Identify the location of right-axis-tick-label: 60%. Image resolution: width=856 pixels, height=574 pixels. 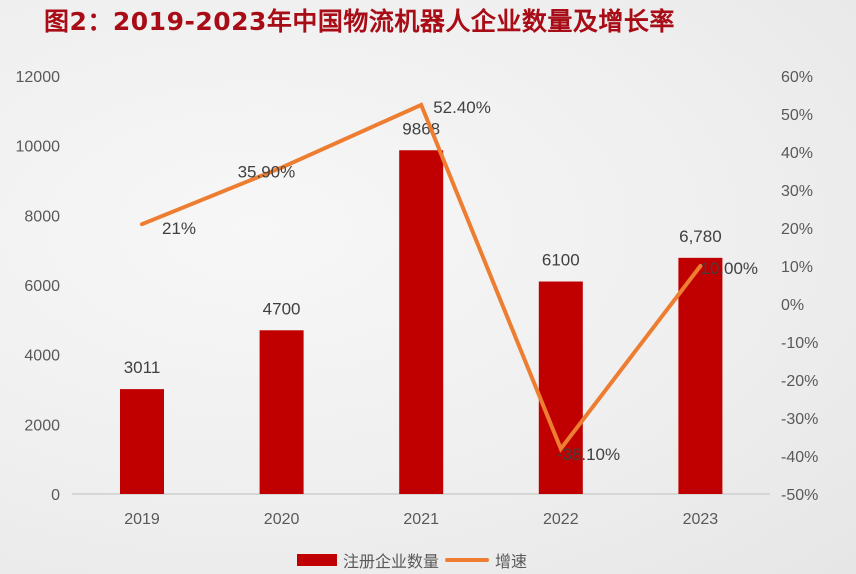
(797, 77).